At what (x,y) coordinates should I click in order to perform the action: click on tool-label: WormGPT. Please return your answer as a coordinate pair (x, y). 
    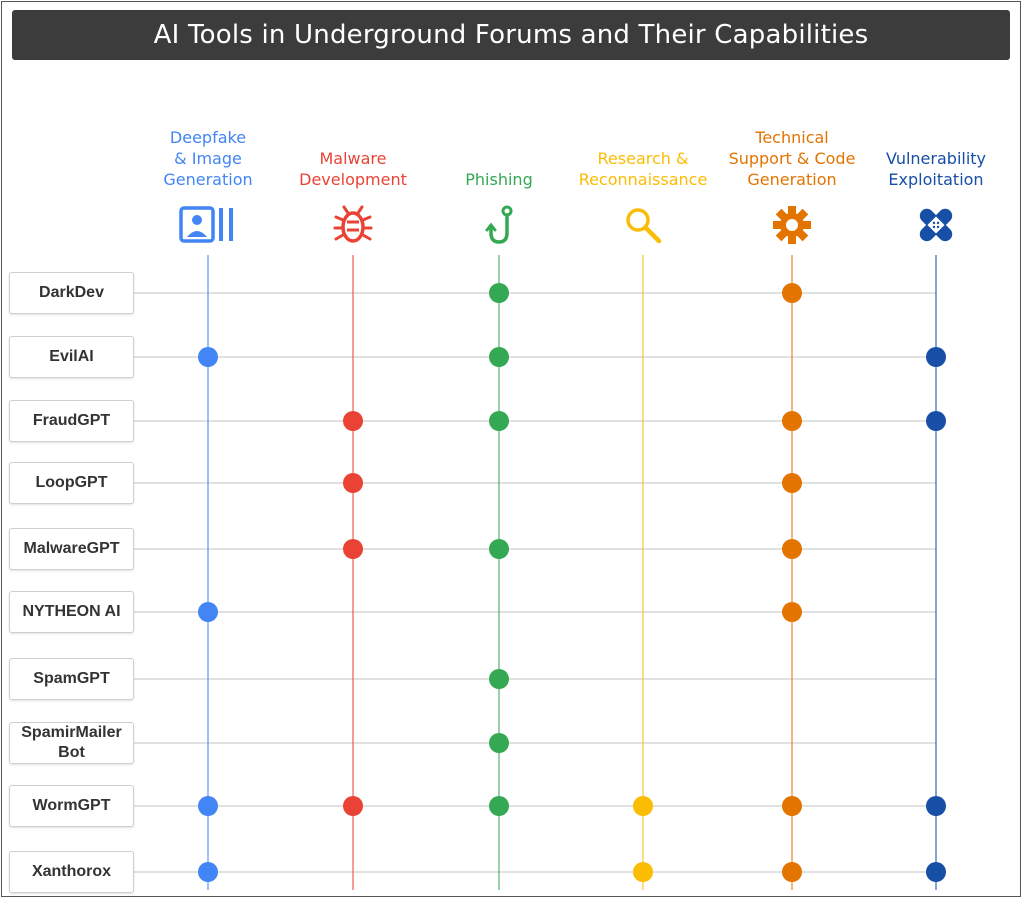
    Looking at the image, I should click on (71, 806).